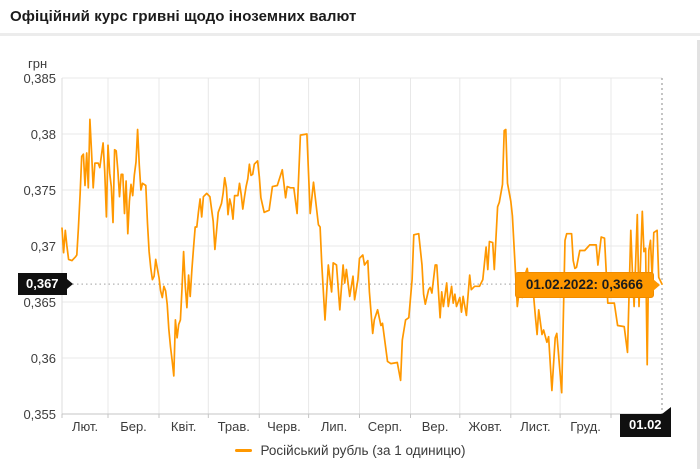  What do you see at coordinates (698, 254) in the screenshot?
I see `right-border` at bounding box center [698, 254].